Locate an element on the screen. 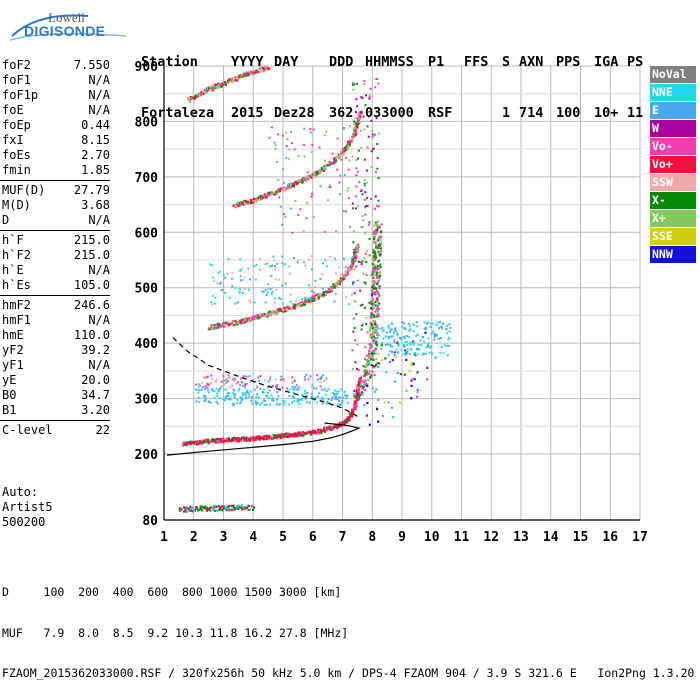  x-tick-label: 11 is located at coordinates (462, 537).